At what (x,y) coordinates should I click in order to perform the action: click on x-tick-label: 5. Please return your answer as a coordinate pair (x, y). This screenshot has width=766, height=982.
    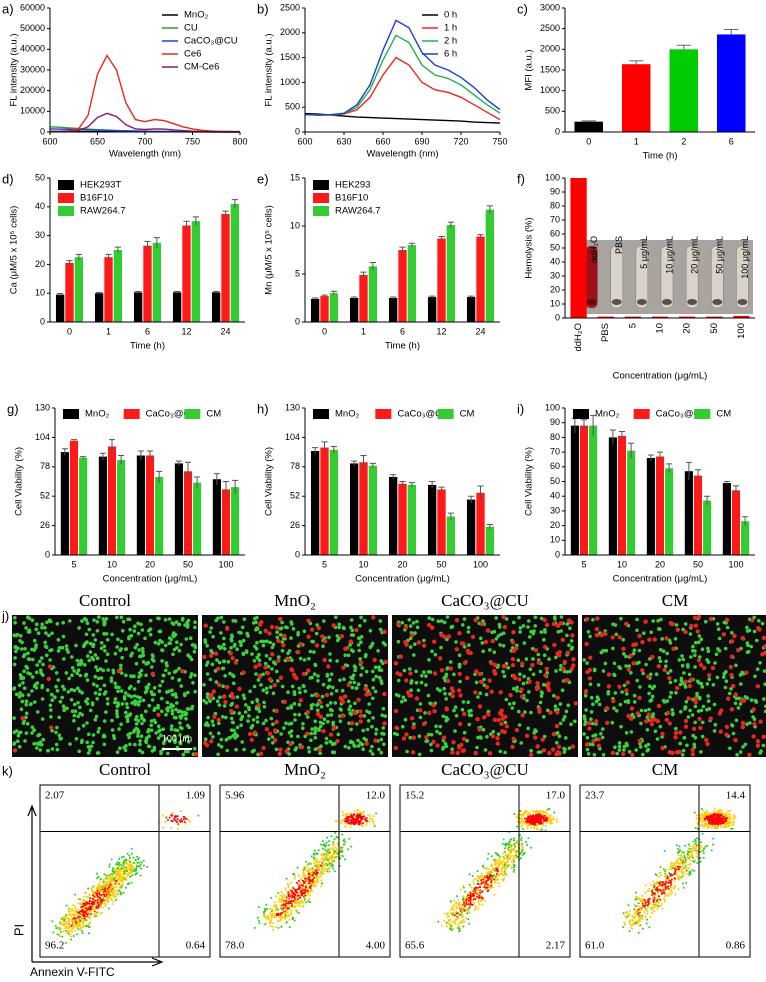
    Looking at the image, I should click on (324, 564).